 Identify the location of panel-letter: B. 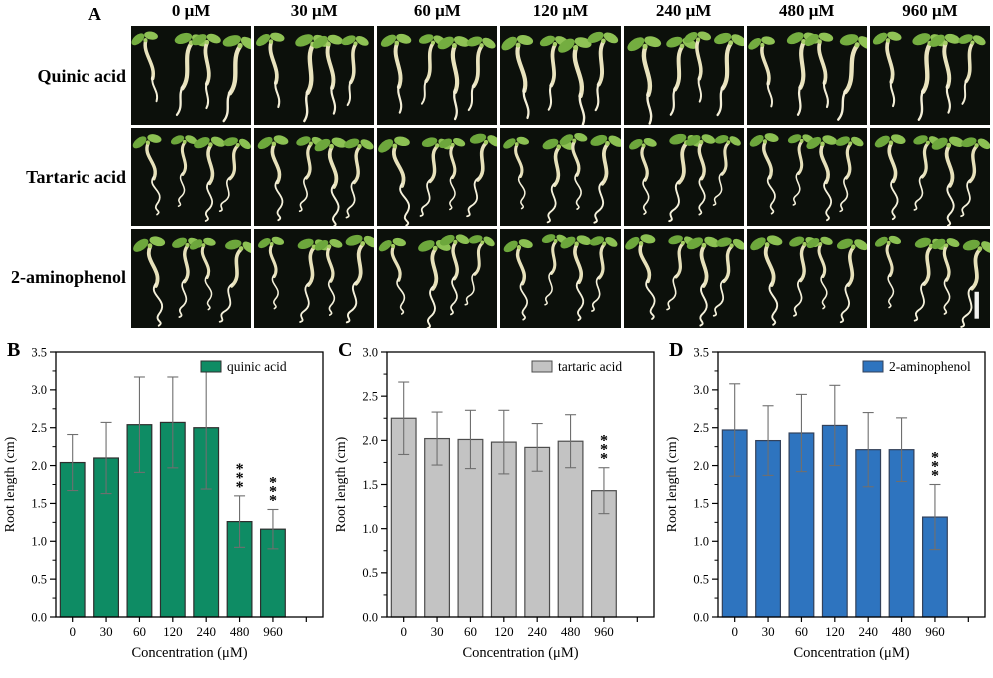
(13, 350).